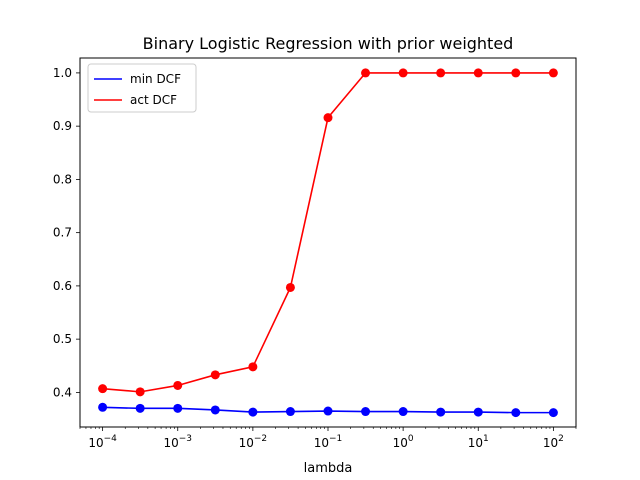 The image size is (640, 480). Describe the element at coordinates (62, 339) in the screenshot. I see `y-tick-label: 0.5` at that location.